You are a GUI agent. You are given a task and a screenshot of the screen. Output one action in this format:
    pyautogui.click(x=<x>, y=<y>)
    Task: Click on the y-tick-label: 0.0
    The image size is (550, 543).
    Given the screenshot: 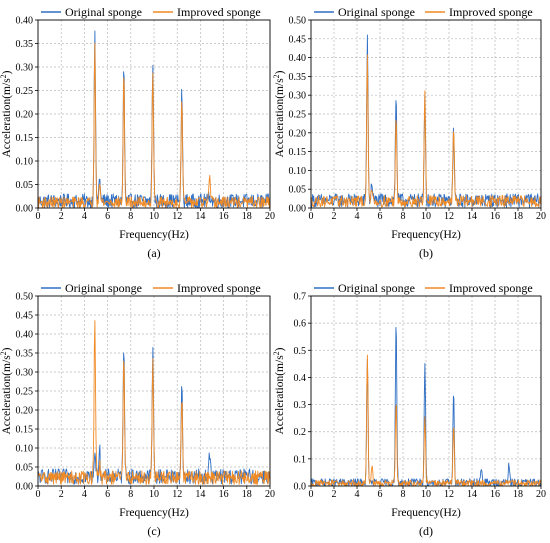 What is the action you would take?
    pyautogui.click(x=300, y=487)
    